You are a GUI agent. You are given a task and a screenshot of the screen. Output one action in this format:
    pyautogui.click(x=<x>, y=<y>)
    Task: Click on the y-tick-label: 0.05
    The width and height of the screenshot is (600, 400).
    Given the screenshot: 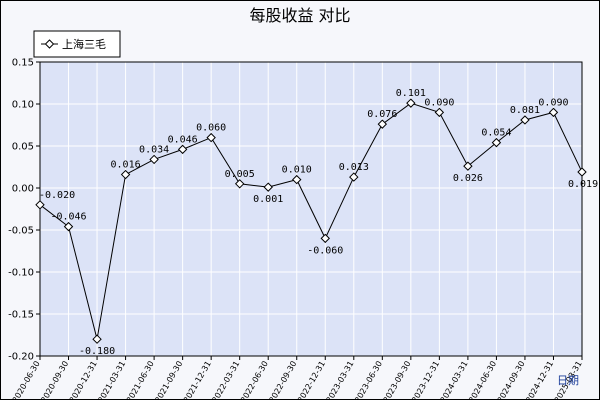 What is the action you would take?
    pyautogui.click(x=23, y=147)
    